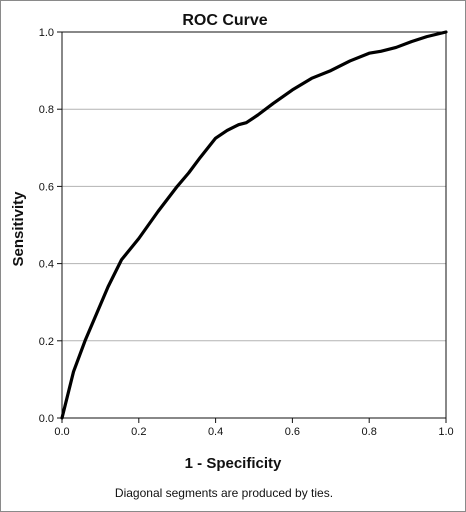  What do you see at coordinates (46, 342) in the screenshot?
I see `y-tick-label: 0.2` at bounding box center [46, 342].